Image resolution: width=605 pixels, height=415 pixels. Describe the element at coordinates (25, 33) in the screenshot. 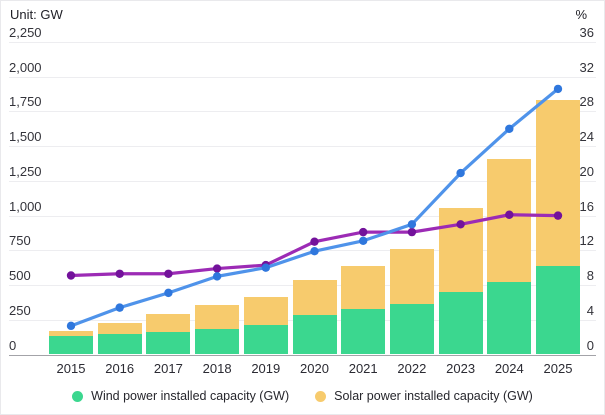

I see `y-axis-tick-left: 2,250` at that location.